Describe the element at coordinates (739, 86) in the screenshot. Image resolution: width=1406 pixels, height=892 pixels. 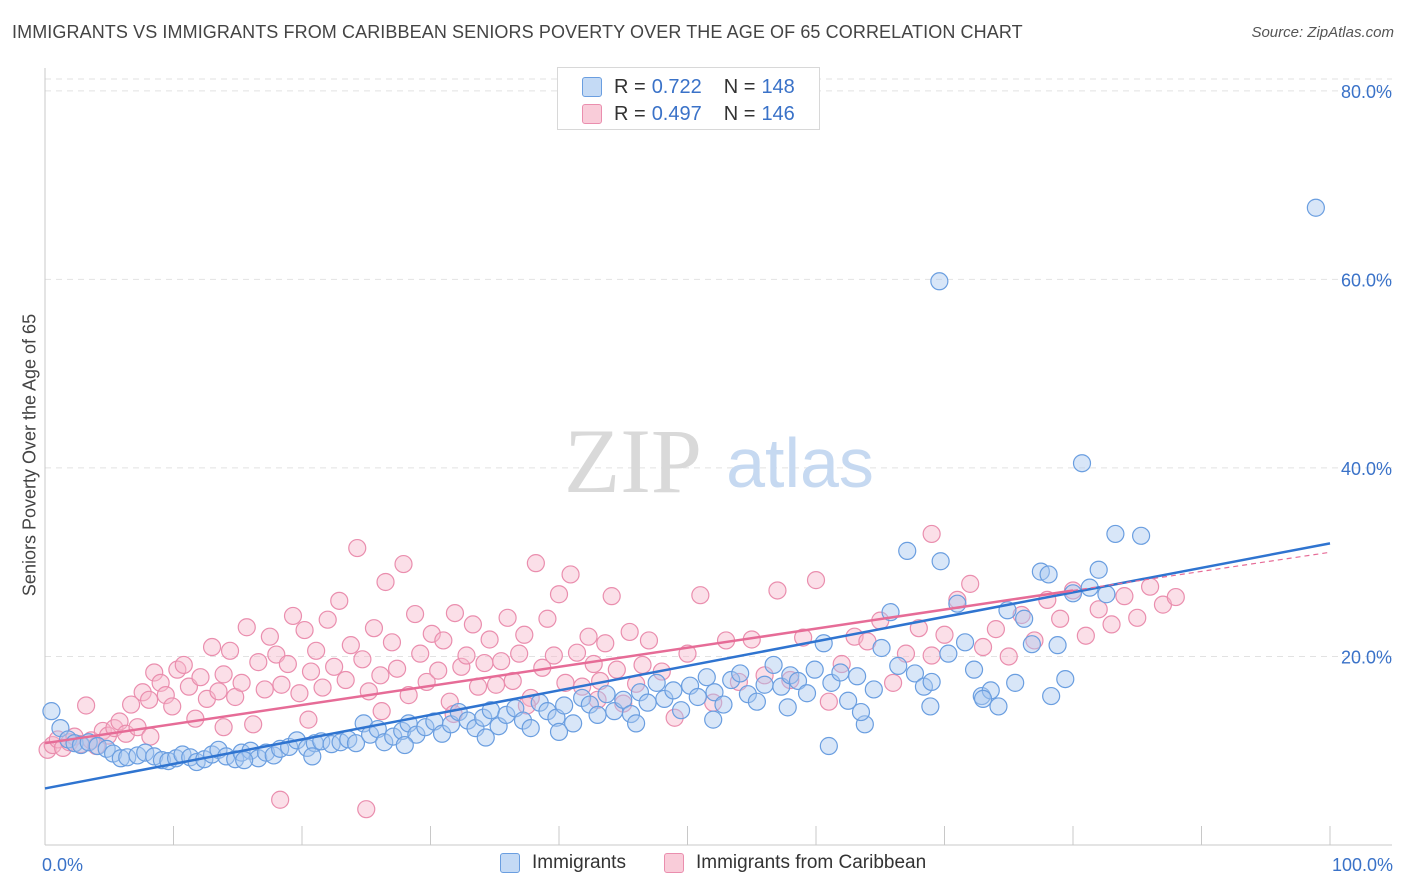
I see `legend-n-label: N =` at that location.